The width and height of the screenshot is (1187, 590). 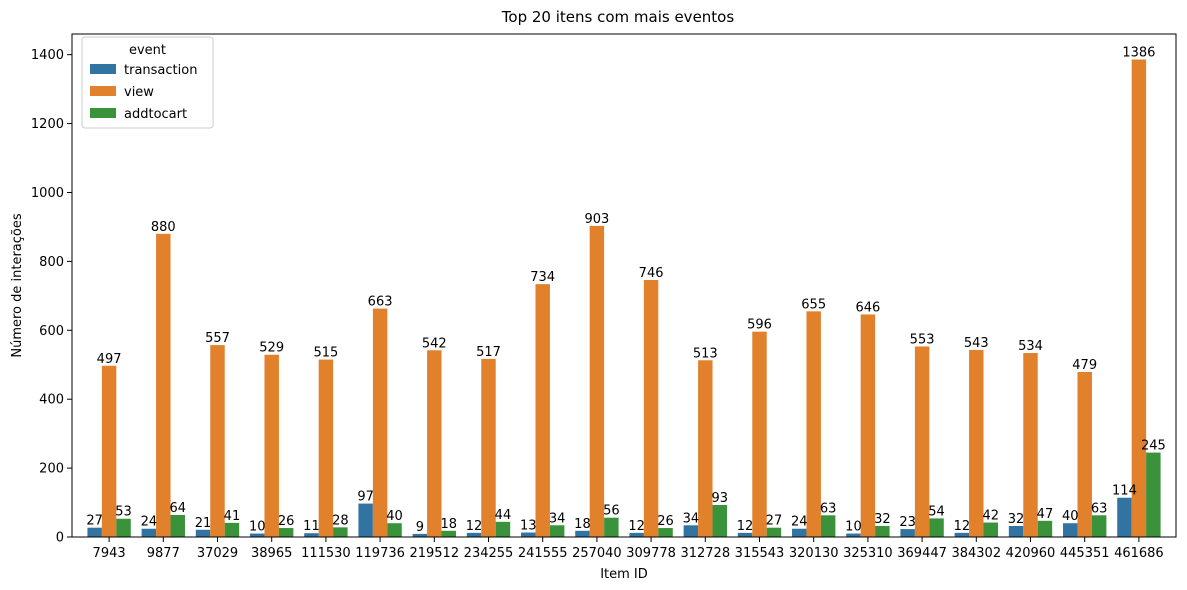 I want to click on bar-label-addtocart-461686: 245, so click(x=1153, y=446).